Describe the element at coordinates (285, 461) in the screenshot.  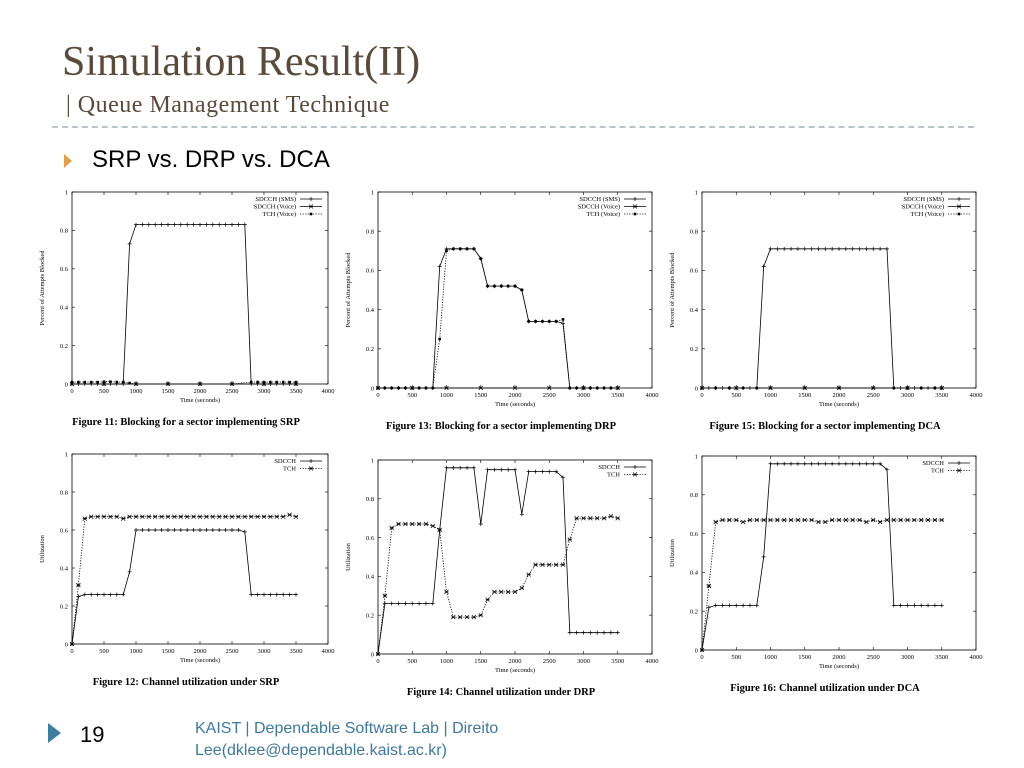
I see `legend-label: SDCCH` at that location.